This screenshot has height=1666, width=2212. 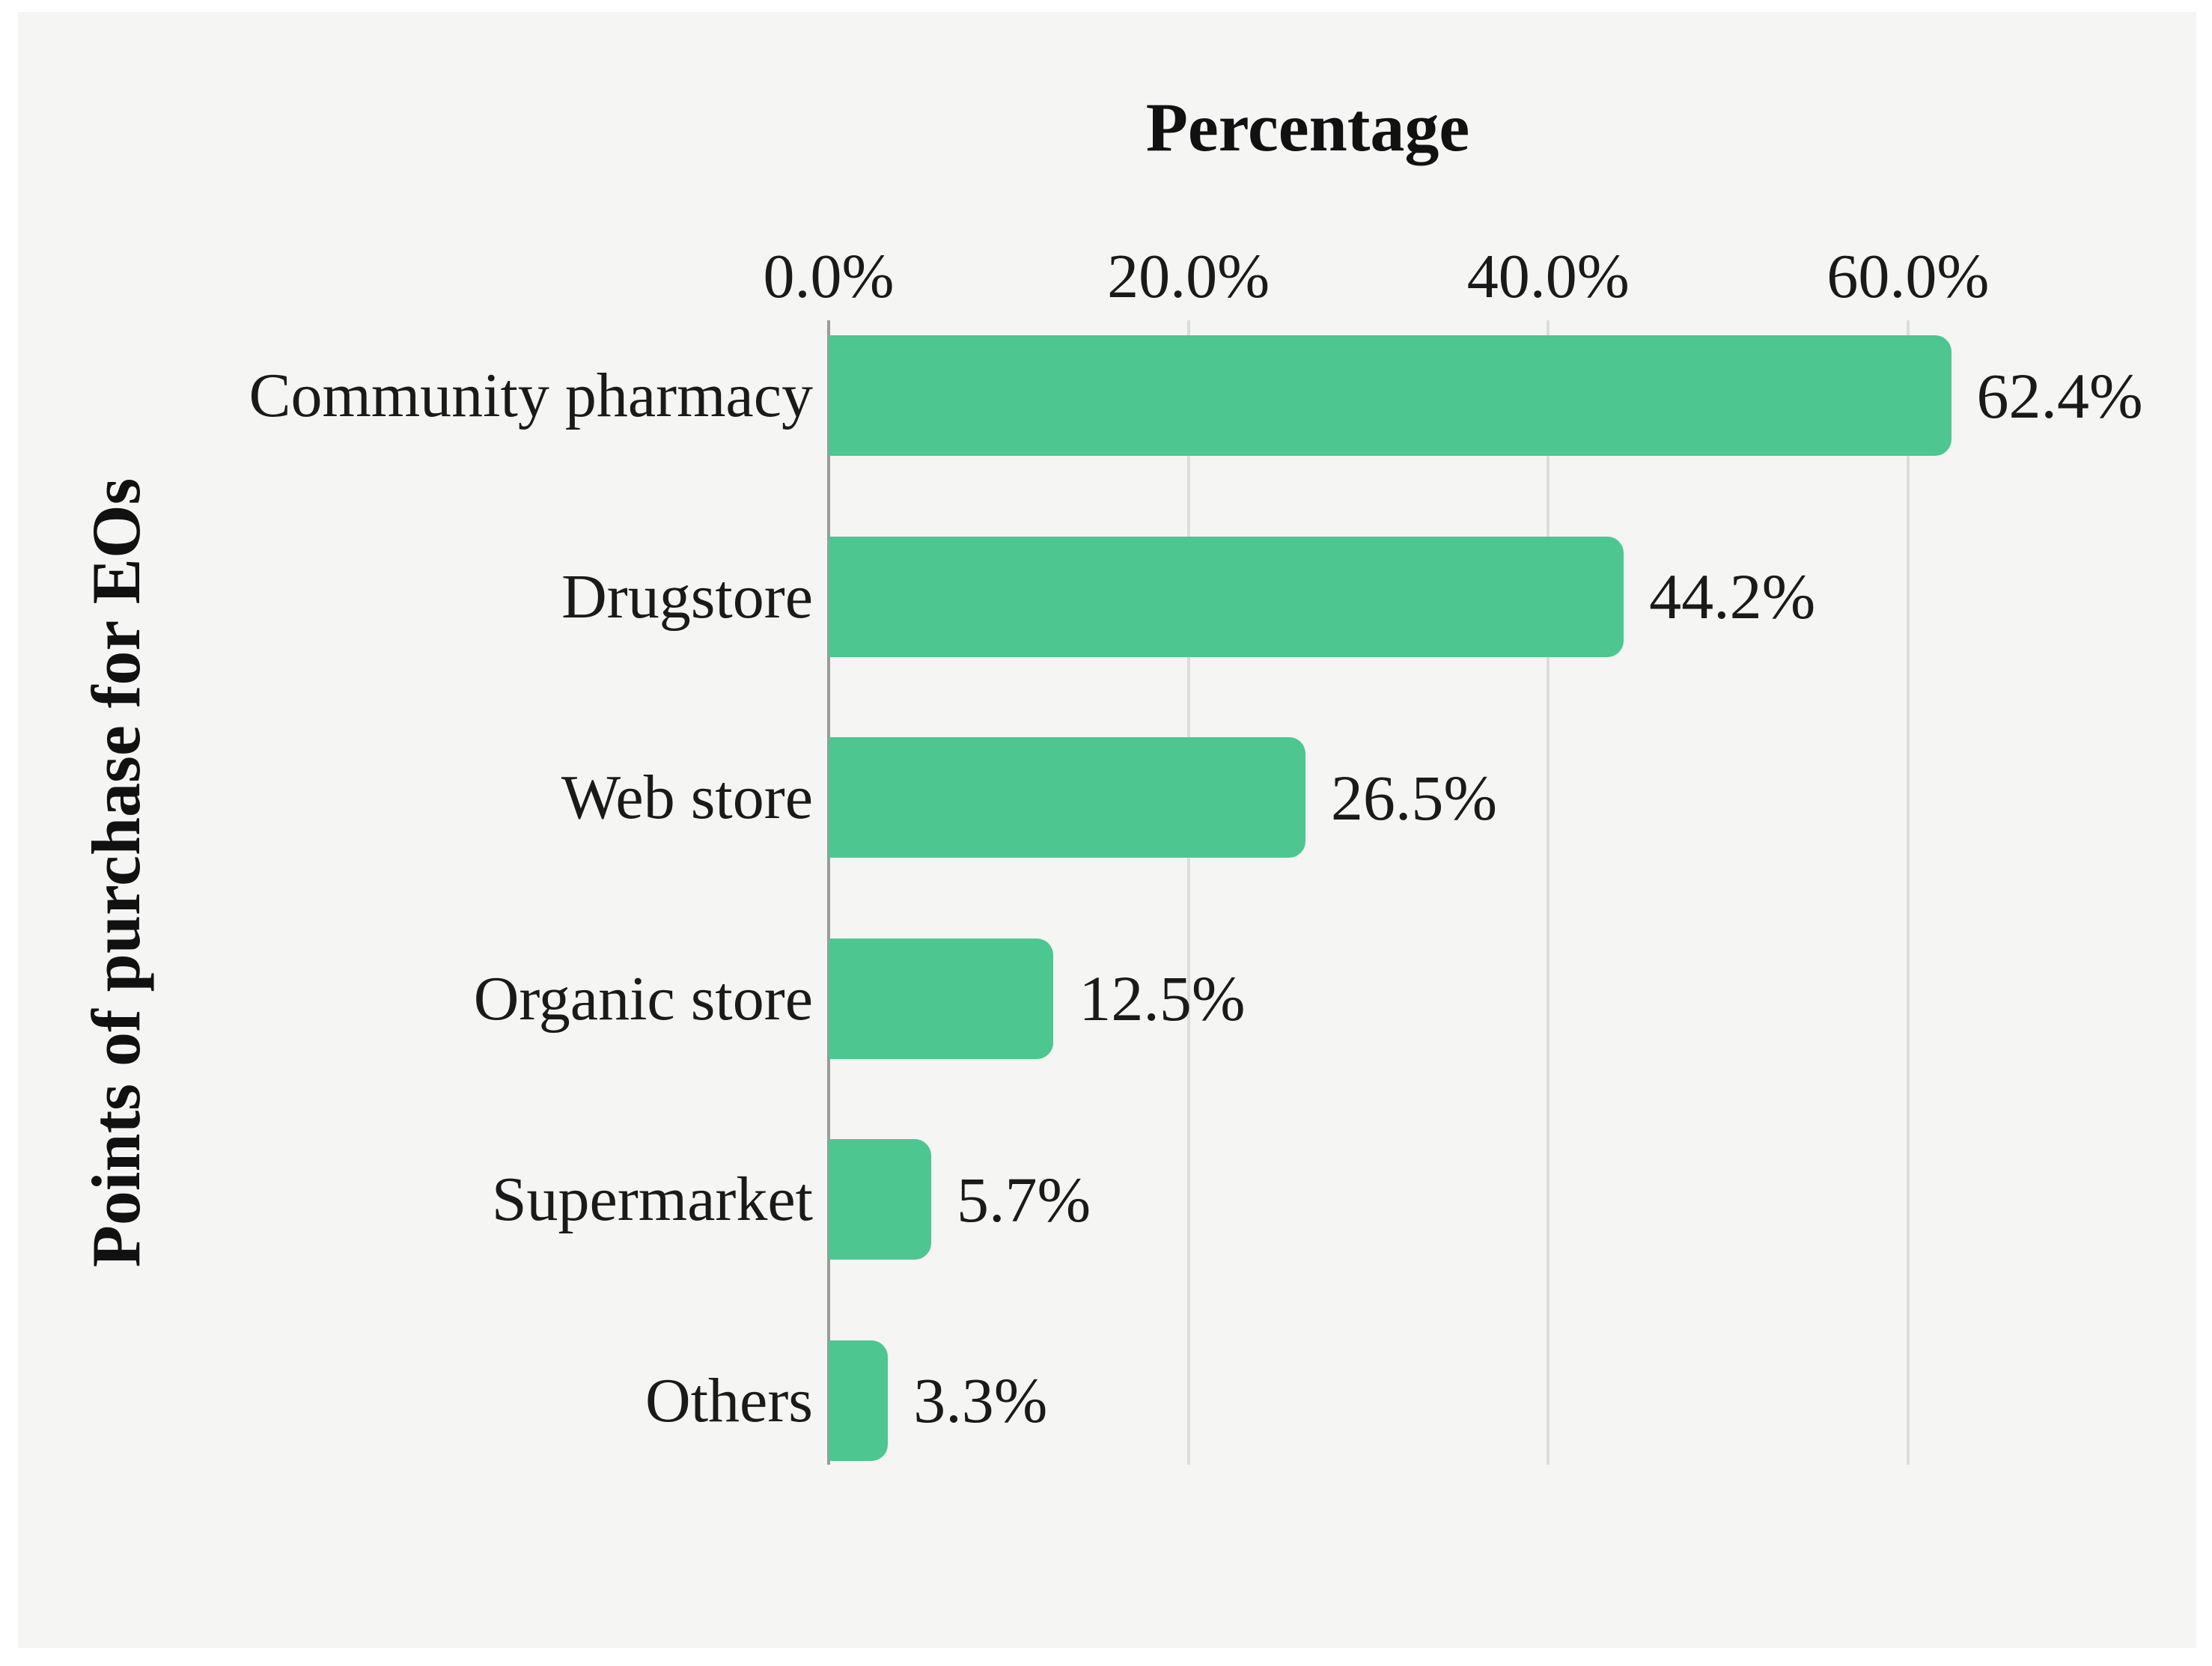 What do you see at coordinates (1908, 276) in the screenshot?
I see `x-tick-label: 60.0%` at bounding box center [1908, 276].